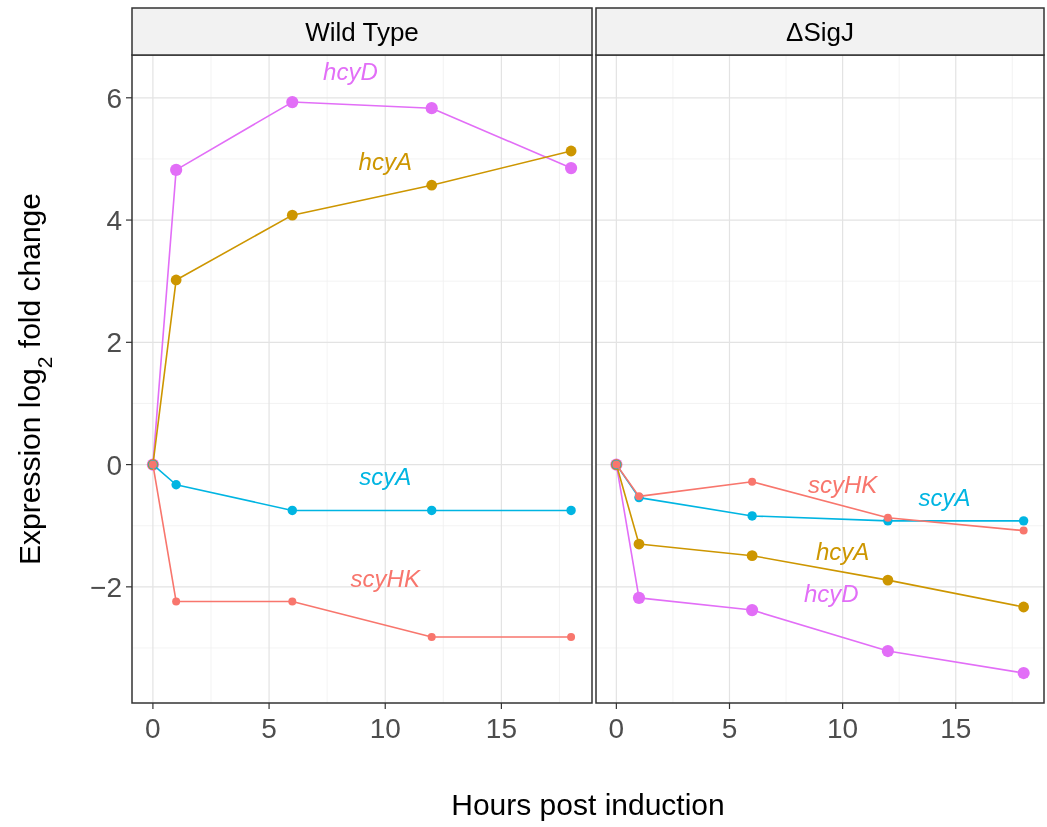  I want to click on y-tick-label: 4, so click(114, 221).